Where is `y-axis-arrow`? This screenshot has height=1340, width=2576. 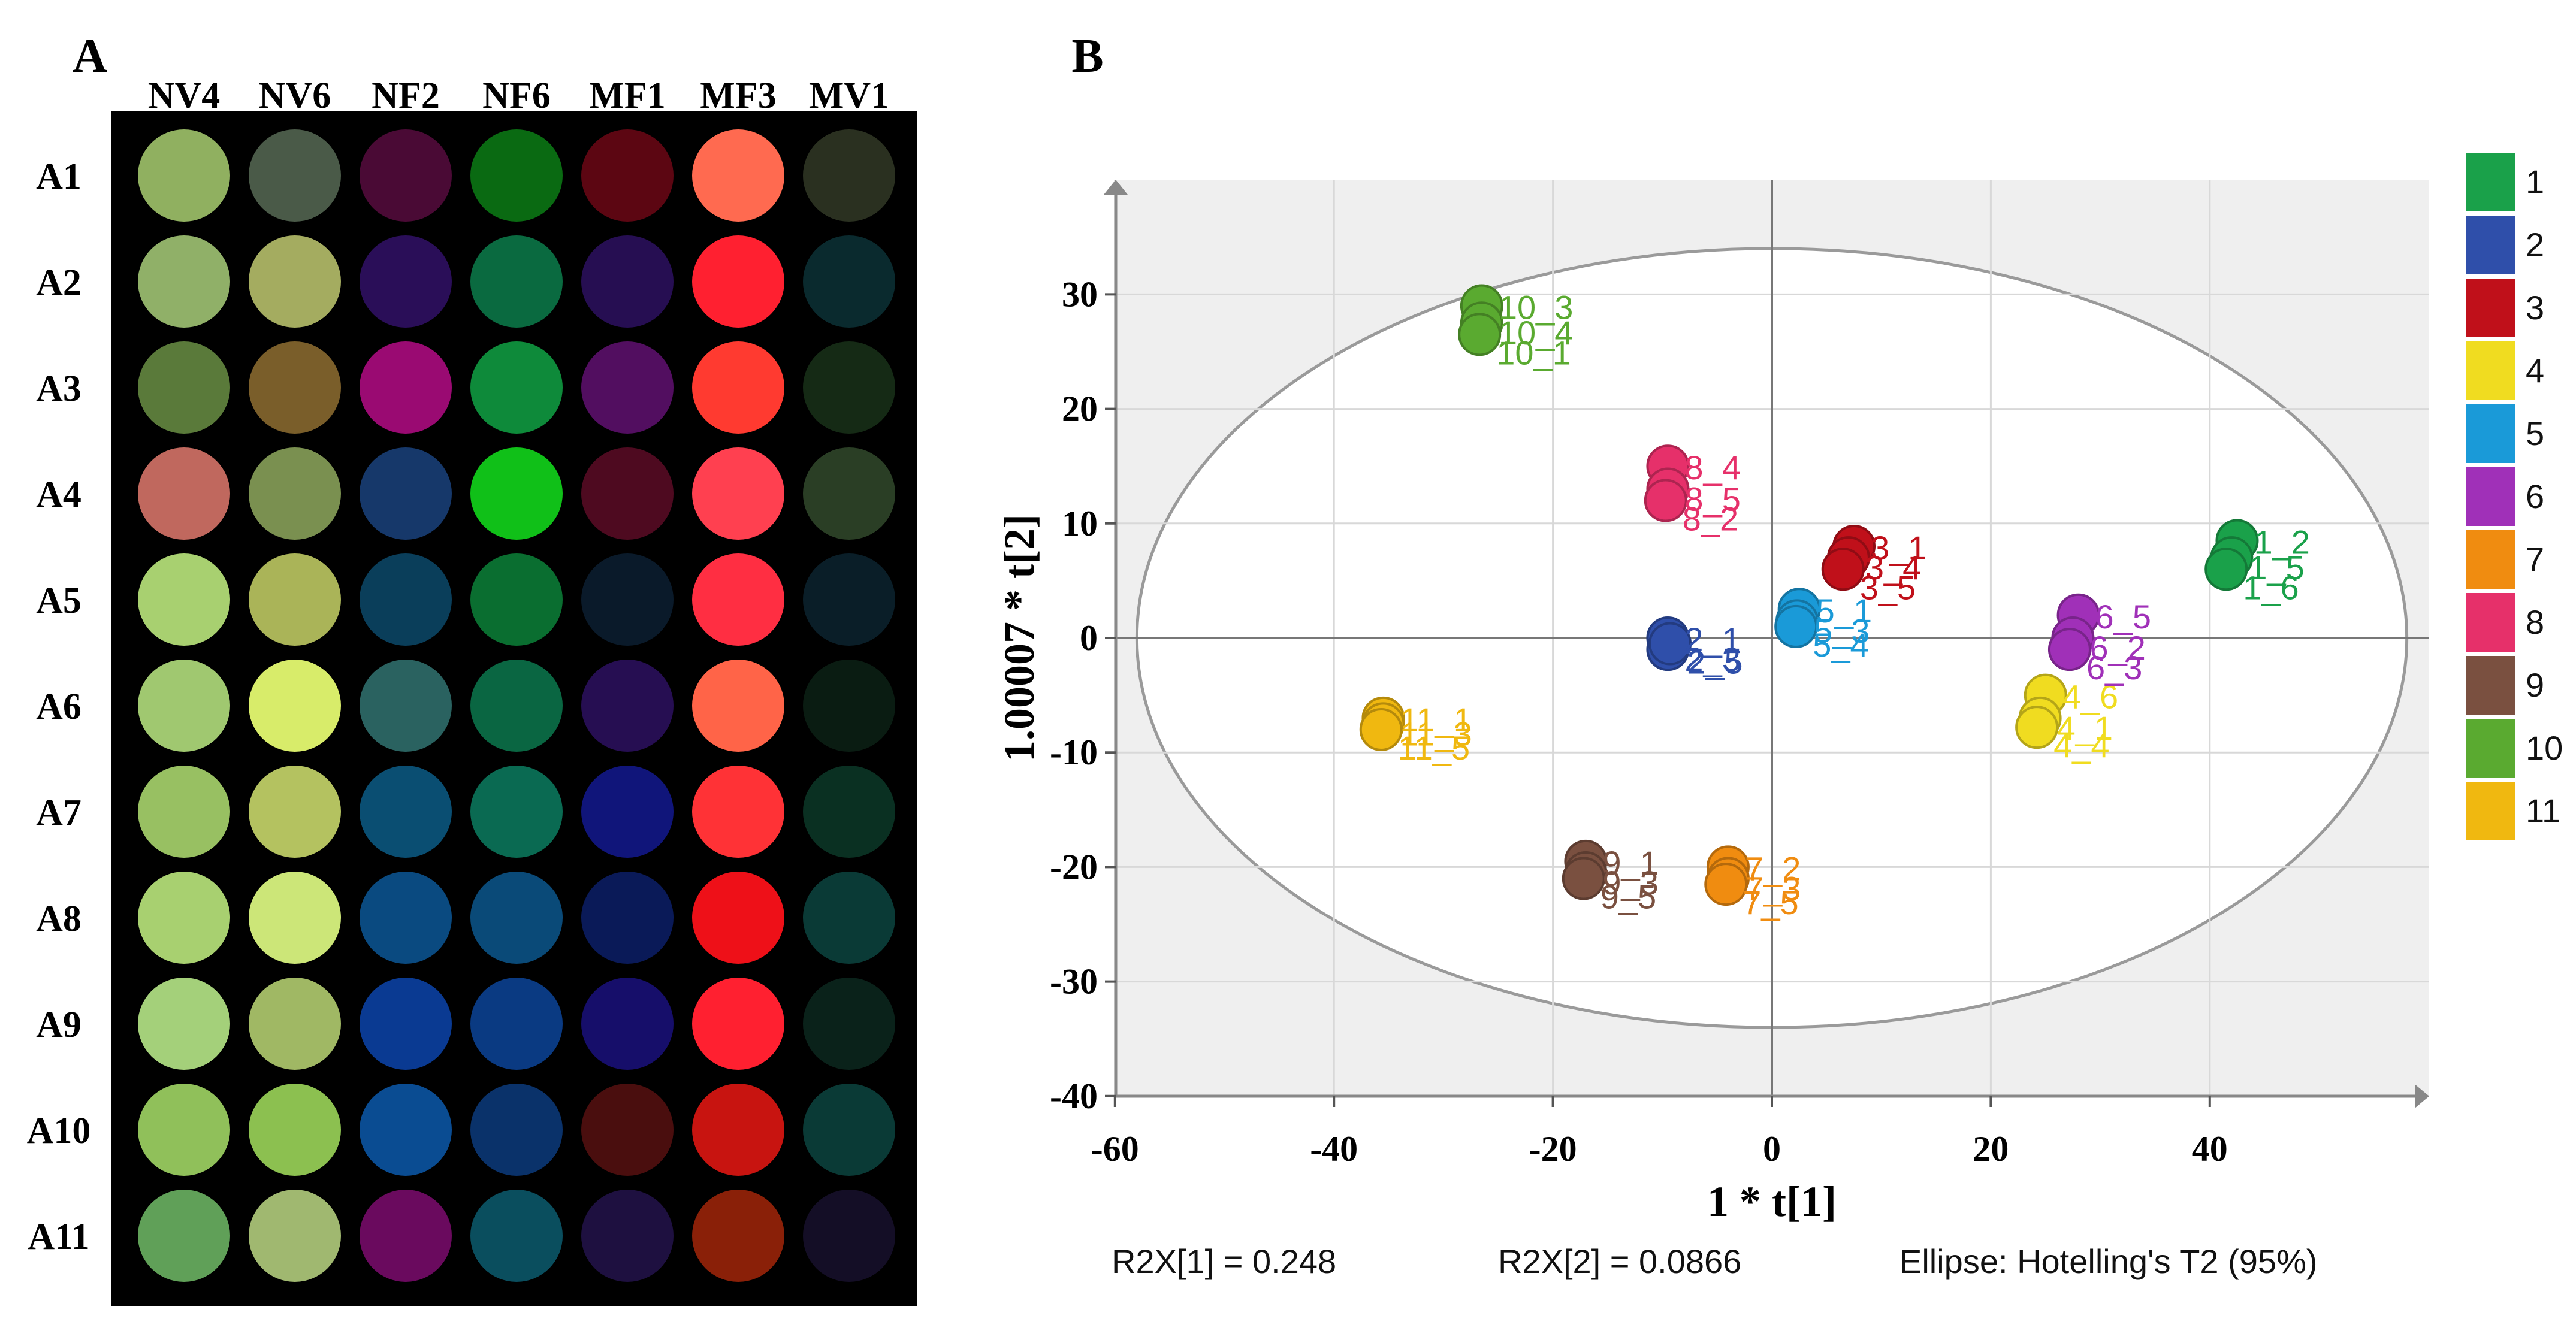
y-axis-arrow is located at coordinates (1116, 187).